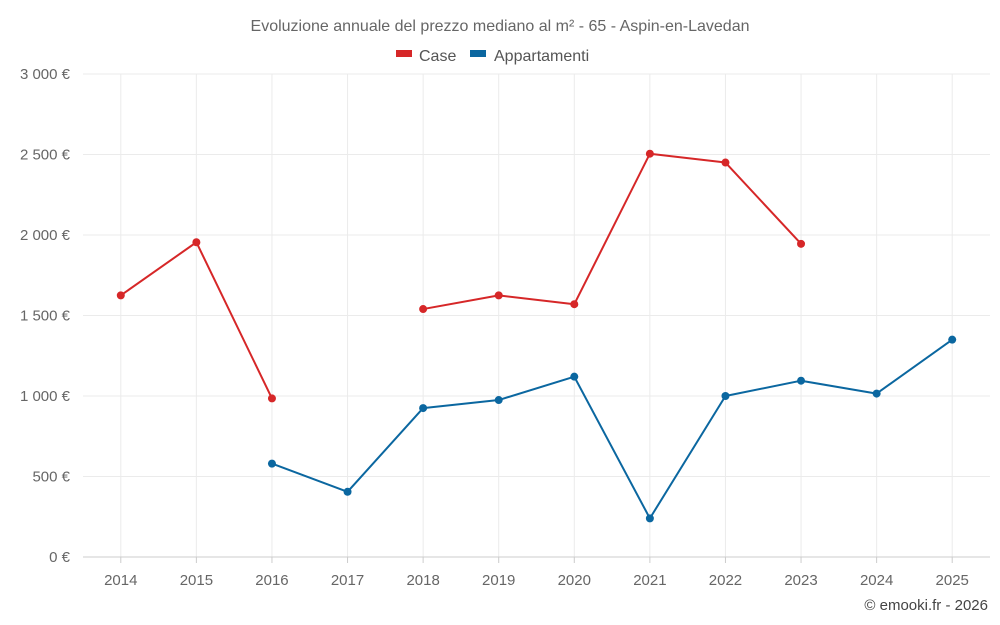 The width and height of the screenshot is (1000, 625). What do you see at coordinates (574, 580) in the screenshot?
I see `x-tick-label: 2020` at bounding box center [574, 580].